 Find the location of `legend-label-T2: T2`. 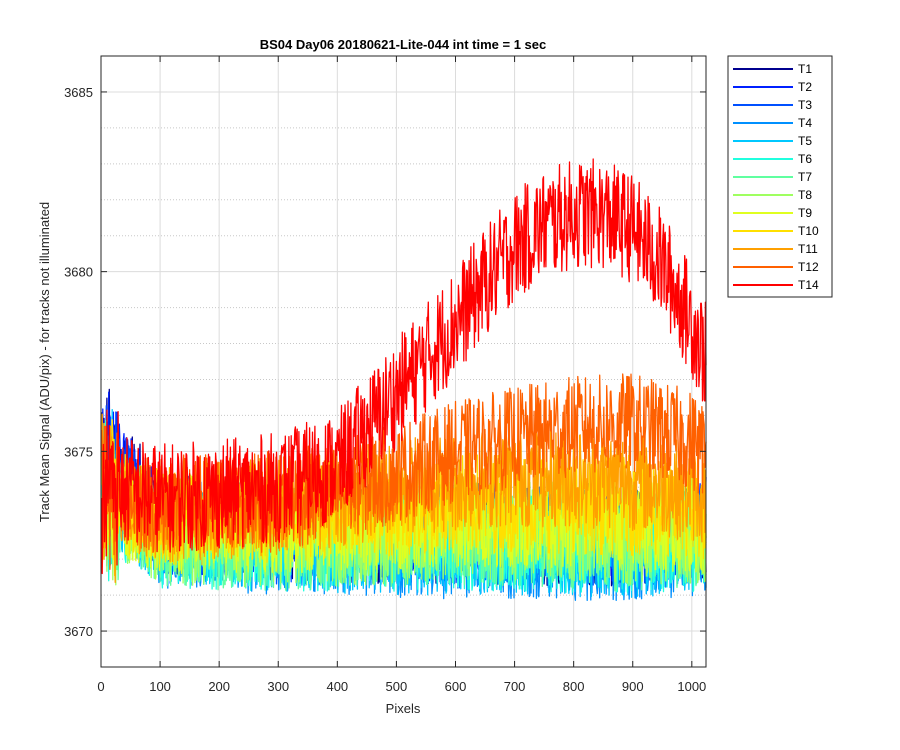

legend-label-T2: T2 is located at coordinates (805, 87).